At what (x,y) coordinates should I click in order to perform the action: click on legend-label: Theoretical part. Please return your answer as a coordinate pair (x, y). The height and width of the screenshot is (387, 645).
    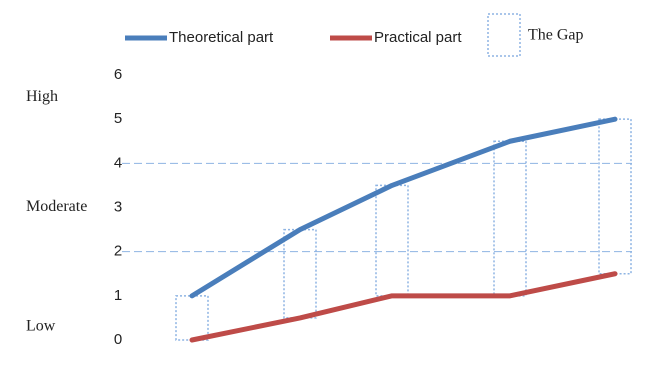
    Looking at the image, I should click on (221, 37).